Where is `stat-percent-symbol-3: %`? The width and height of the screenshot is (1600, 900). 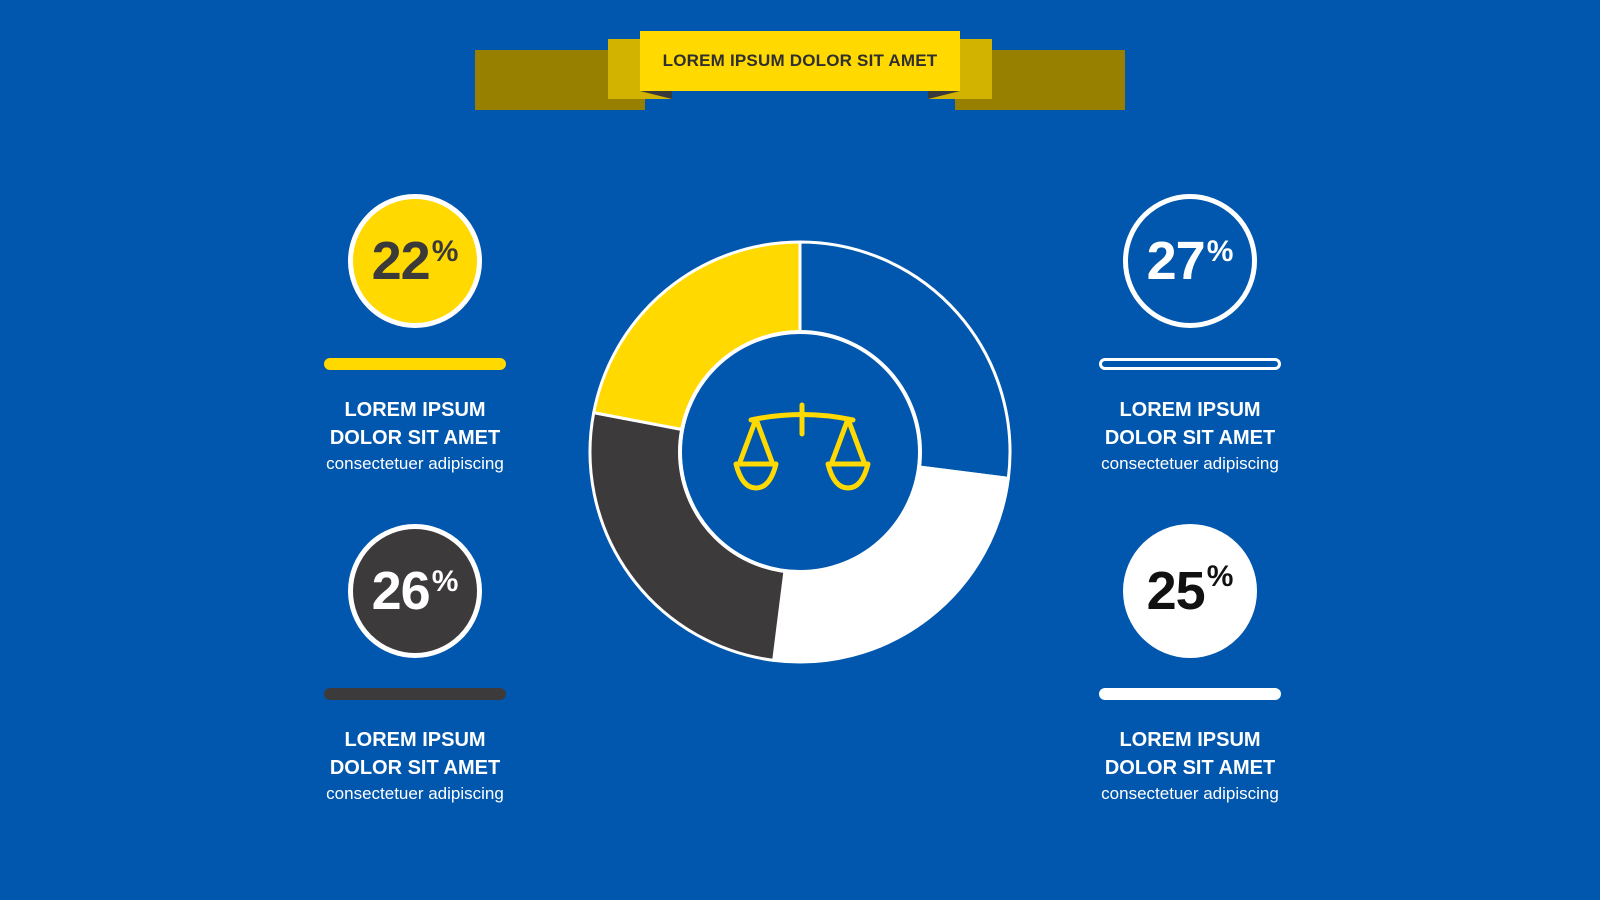
stat-percent-symbol-3: % is located at coordinates (445, 581).